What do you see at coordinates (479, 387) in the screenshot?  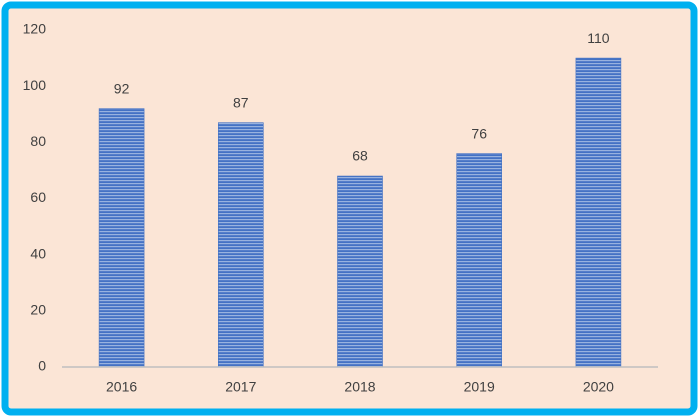 I see `x-tick-label: 2019` at bounding box center [479, 387].